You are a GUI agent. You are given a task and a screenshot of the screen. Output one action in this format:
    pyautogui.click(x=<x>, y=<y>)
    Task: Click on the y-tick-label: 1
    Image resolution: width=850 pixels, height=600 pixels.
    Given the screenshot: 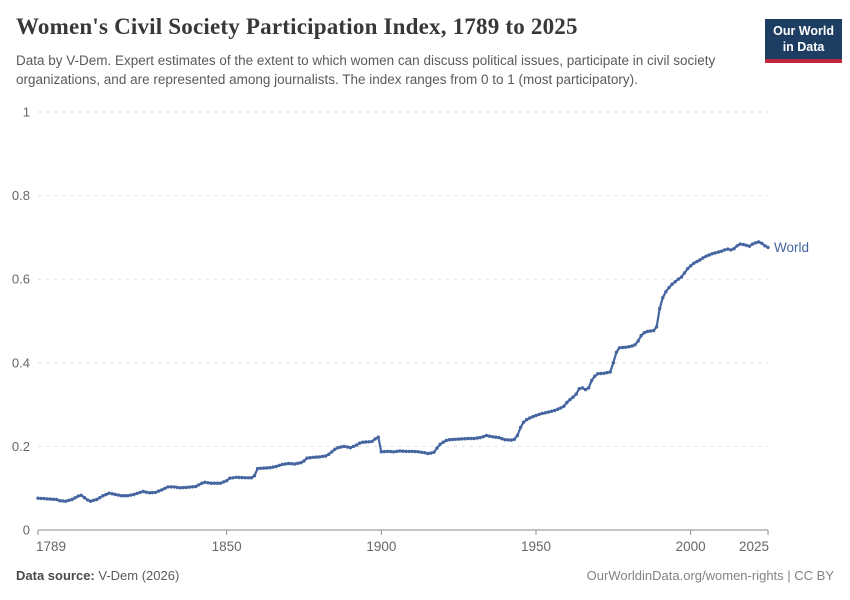 What is the action you would take?
    pyautogui.click(x=26, y=112)
    